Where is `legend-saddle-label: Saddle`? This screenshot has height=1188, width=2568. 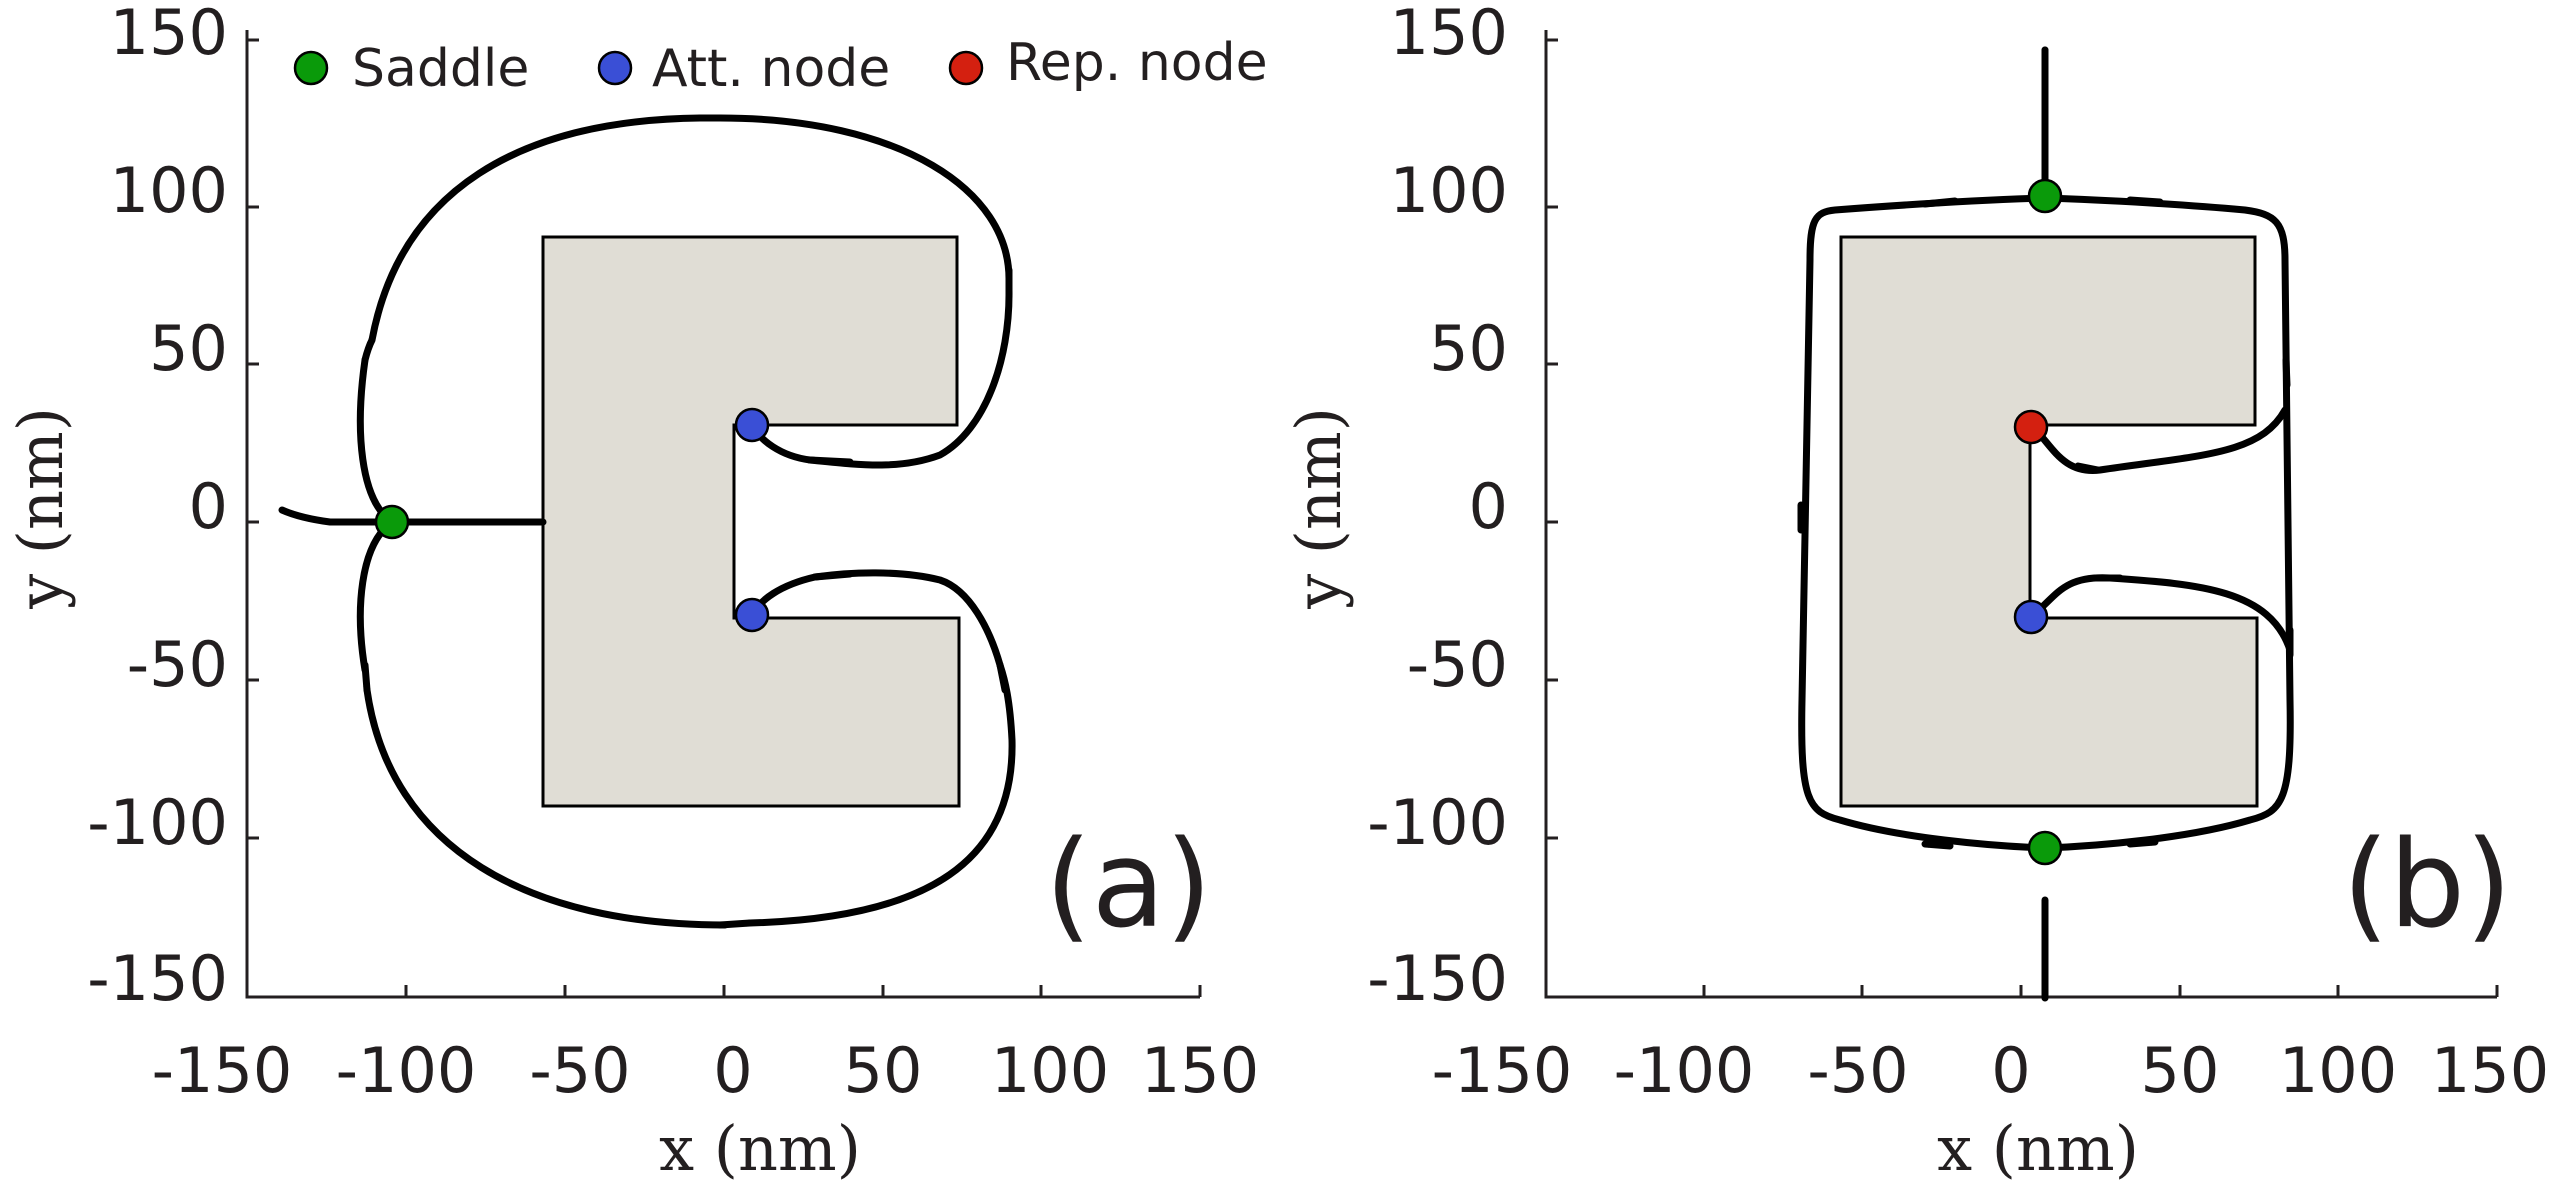
legend-saddle-label: Saddle is located at coordinates (440, 69).